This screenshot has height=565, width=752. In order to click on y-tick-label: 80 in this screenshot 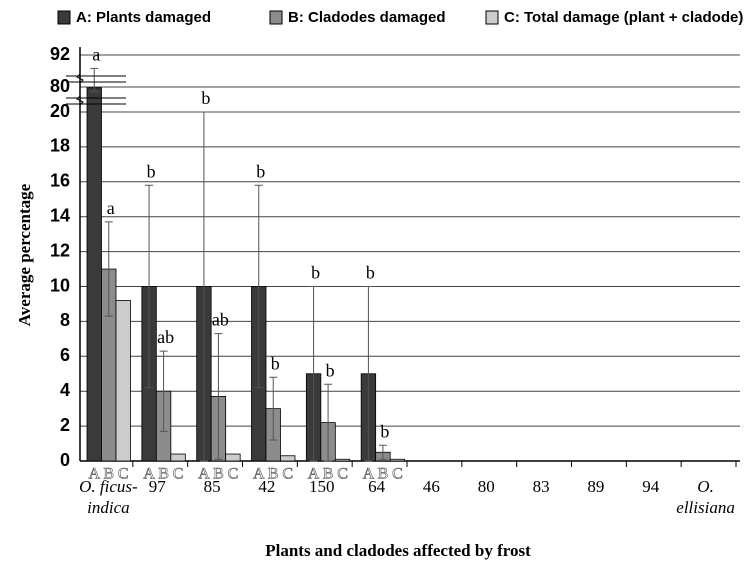, I will do `click(60, 86)`.